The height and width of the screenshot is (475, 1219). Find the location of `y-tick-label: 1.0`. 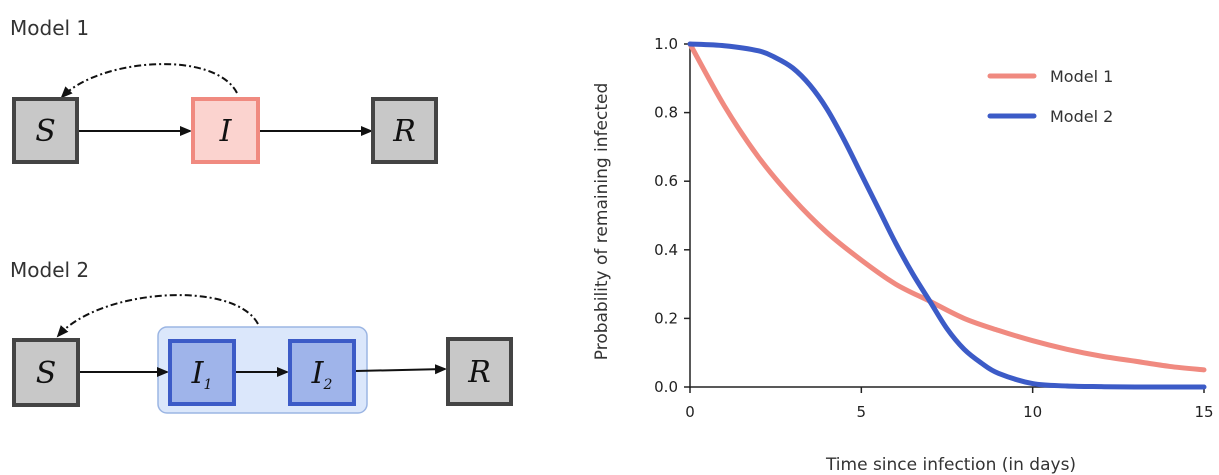

y-tick-label: 1.0 is located at coordinates (666, 44).